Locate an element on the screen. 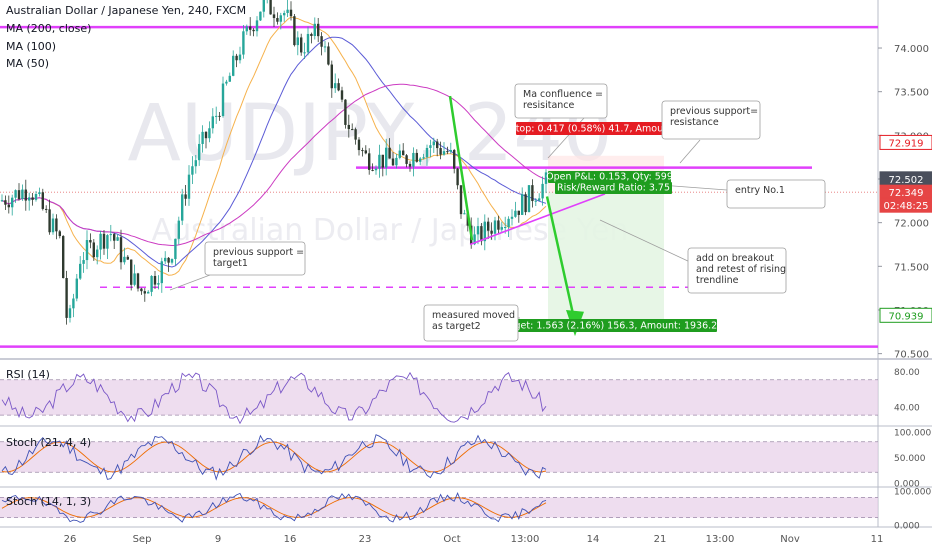 The width and height of the screenshot is (932, 554). impulse-arrow-line is located at coordinates (461, 168).